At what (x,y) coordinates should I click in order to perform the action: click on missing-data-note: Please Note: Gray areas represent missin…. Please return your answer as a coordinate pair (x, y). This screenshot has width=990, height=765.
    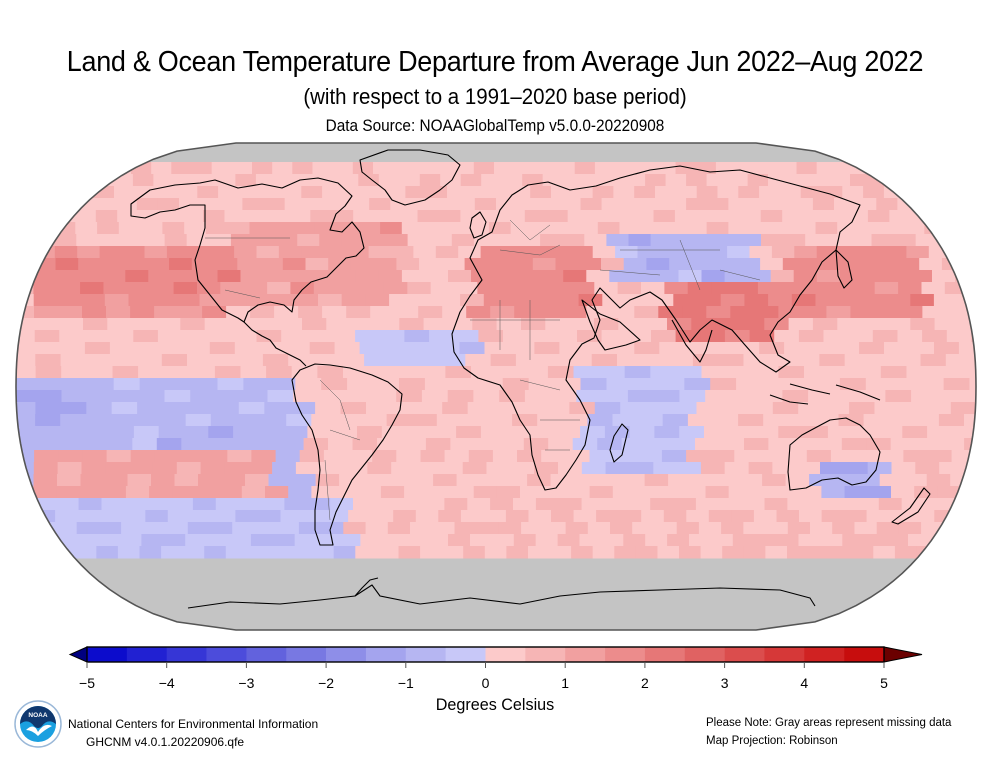
    Looking at the image, I should click on (829, 723).